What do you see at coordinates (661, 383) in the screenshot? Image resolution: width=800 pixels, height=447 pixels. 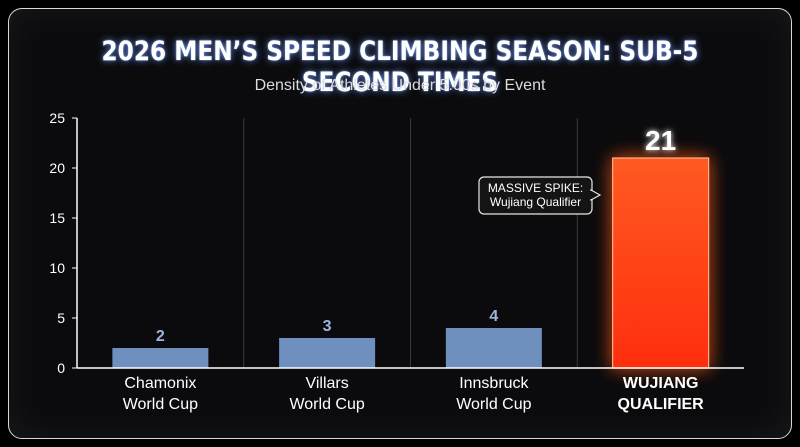 I see `x-category-label: WUJIANG` at bounding box center [661, 383].